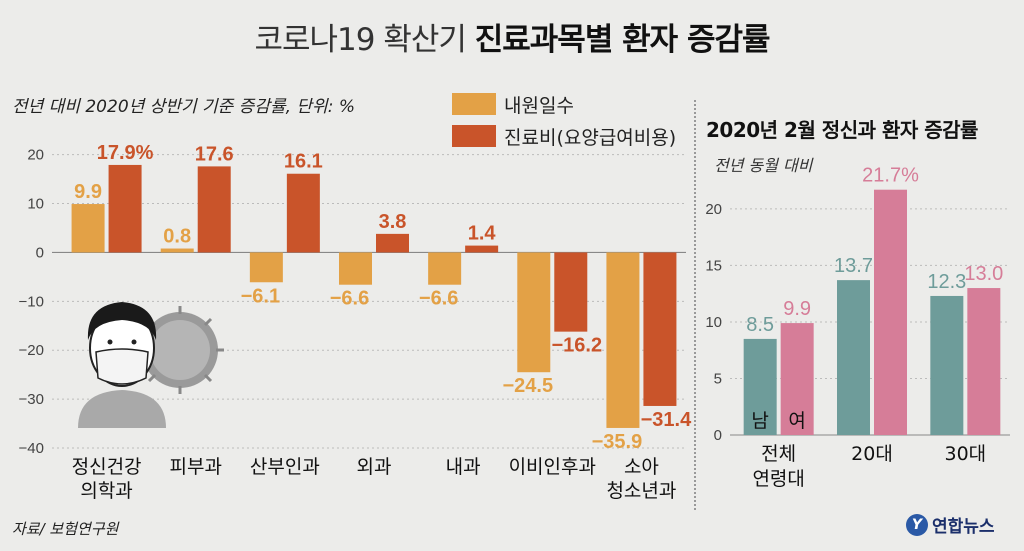  Describe the element at coordinates (527, 386) in the screenshot. I see `data-label: −24.5` at that location.